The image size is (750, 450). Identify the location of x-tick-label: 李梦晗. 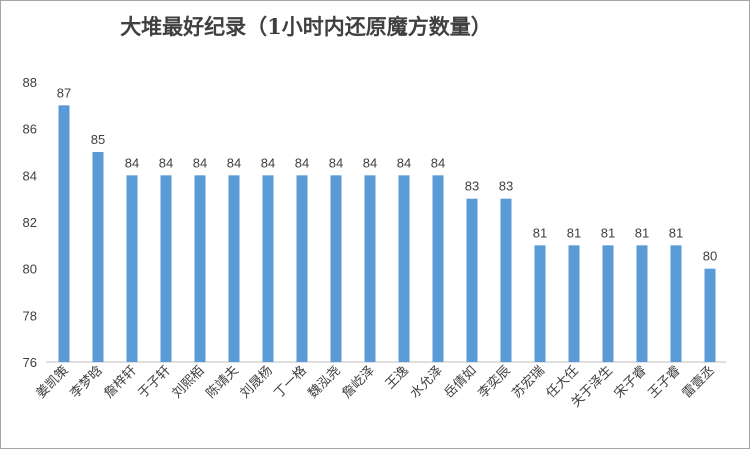
(86, 382).